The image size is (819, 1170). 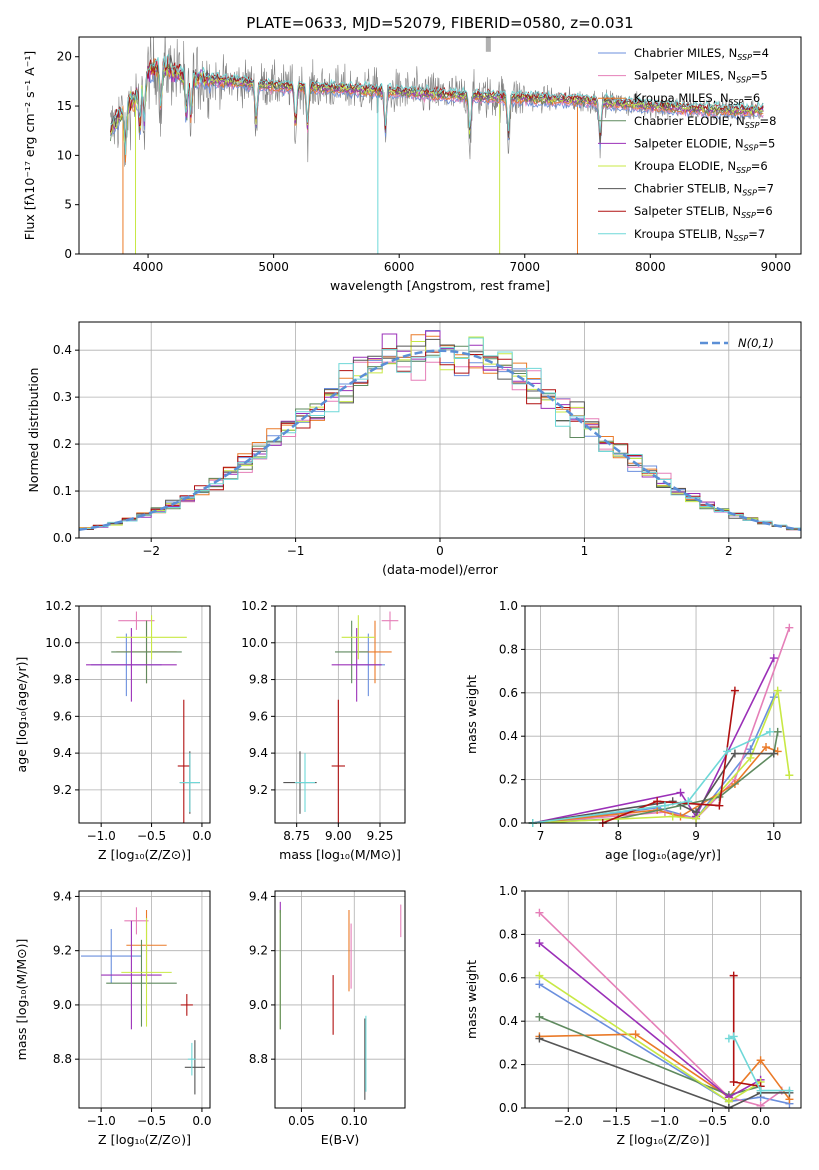 What do you see at coordinates (705, 122) in the screenshot?
I see `legend-entry: Chabrier ELODIE, NSSP=8` at bounding box center [705, 122].